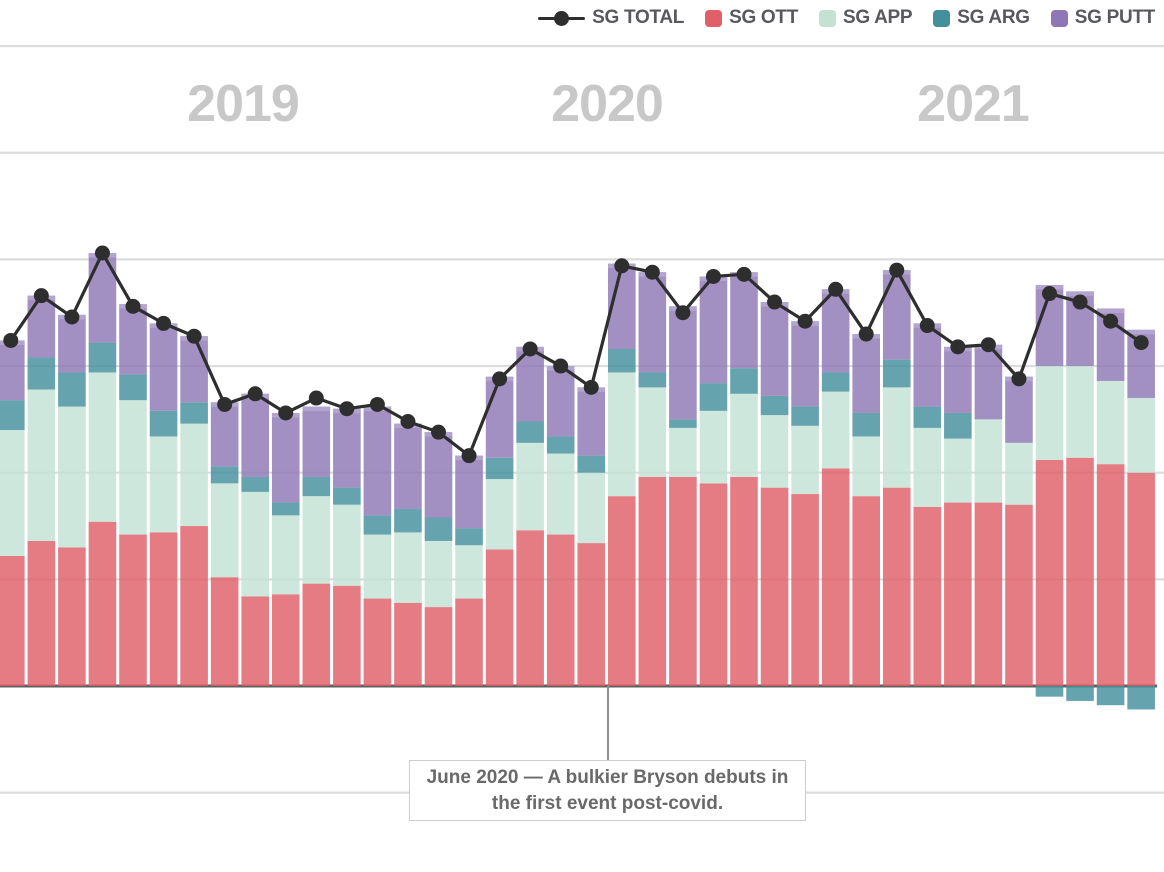 The image size is (1164, 872). What do you see at coordinates (827, 18) in the screenshot?
I see `swatch-icon-sg-app` at bounding box center [827, 18].